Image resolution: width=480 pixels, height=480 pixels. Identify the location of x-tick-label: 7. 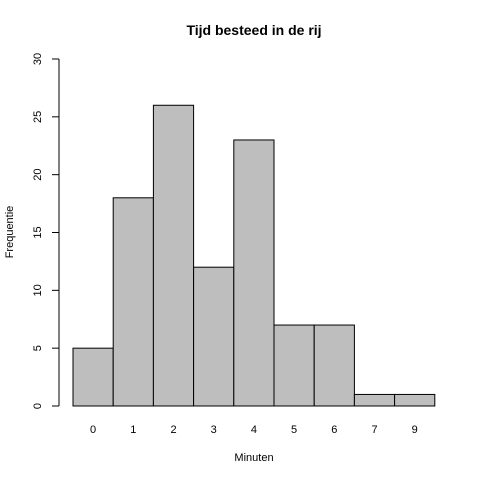
(374, 430).